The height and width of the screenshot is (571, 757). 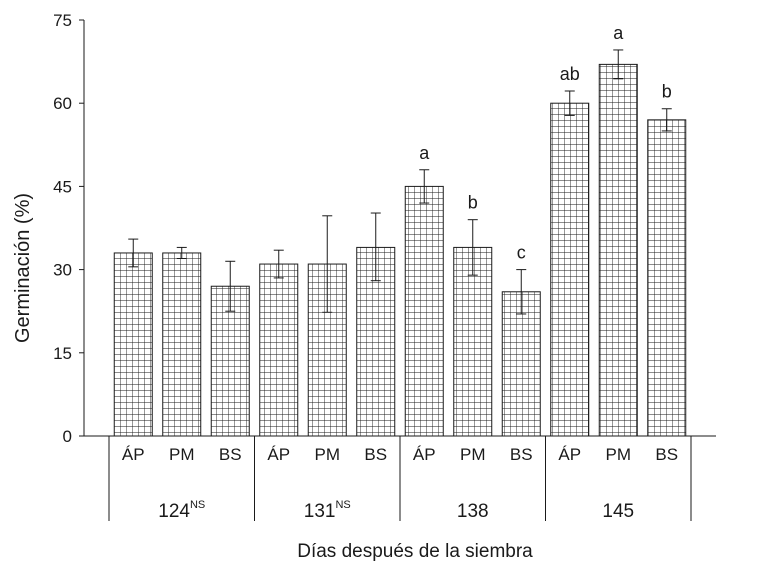 I want to click on group-label: 124NS, so click(x=181, y=510).